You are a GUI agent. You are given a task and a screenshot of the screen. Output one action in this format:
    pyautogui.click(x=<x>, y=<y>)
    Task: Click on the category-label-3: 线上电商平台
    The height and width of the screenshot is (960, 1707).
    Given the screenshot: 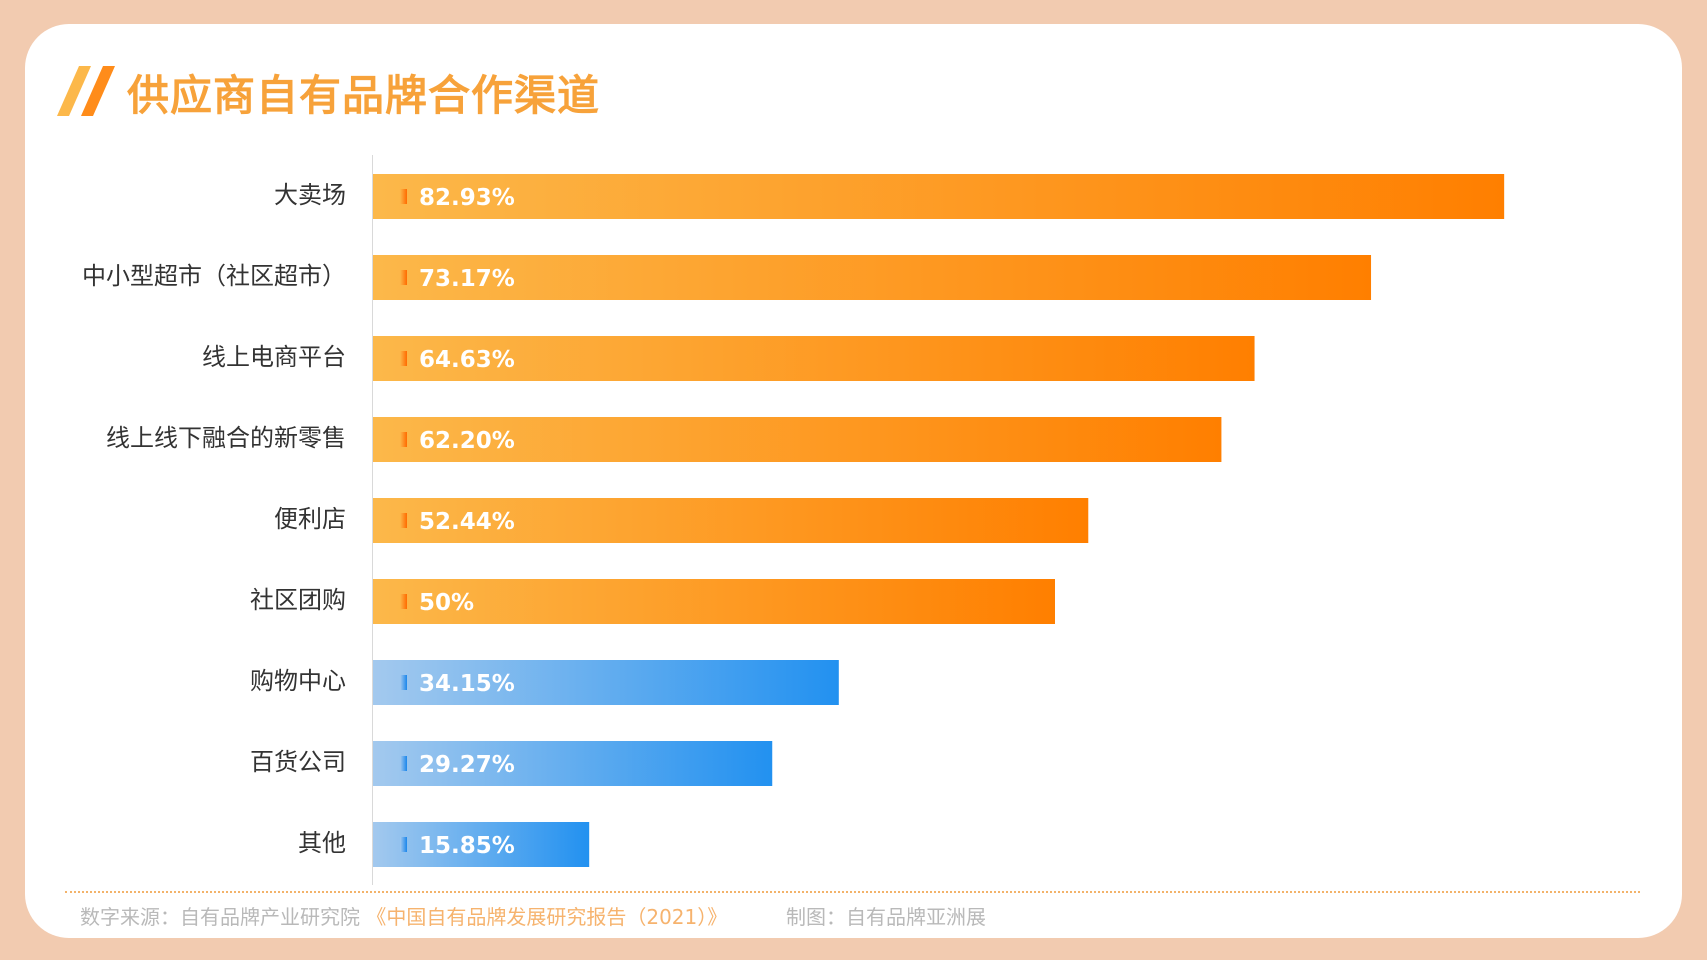 What is the action you would take?
    pyautogui.click(x=274, y=357)
    